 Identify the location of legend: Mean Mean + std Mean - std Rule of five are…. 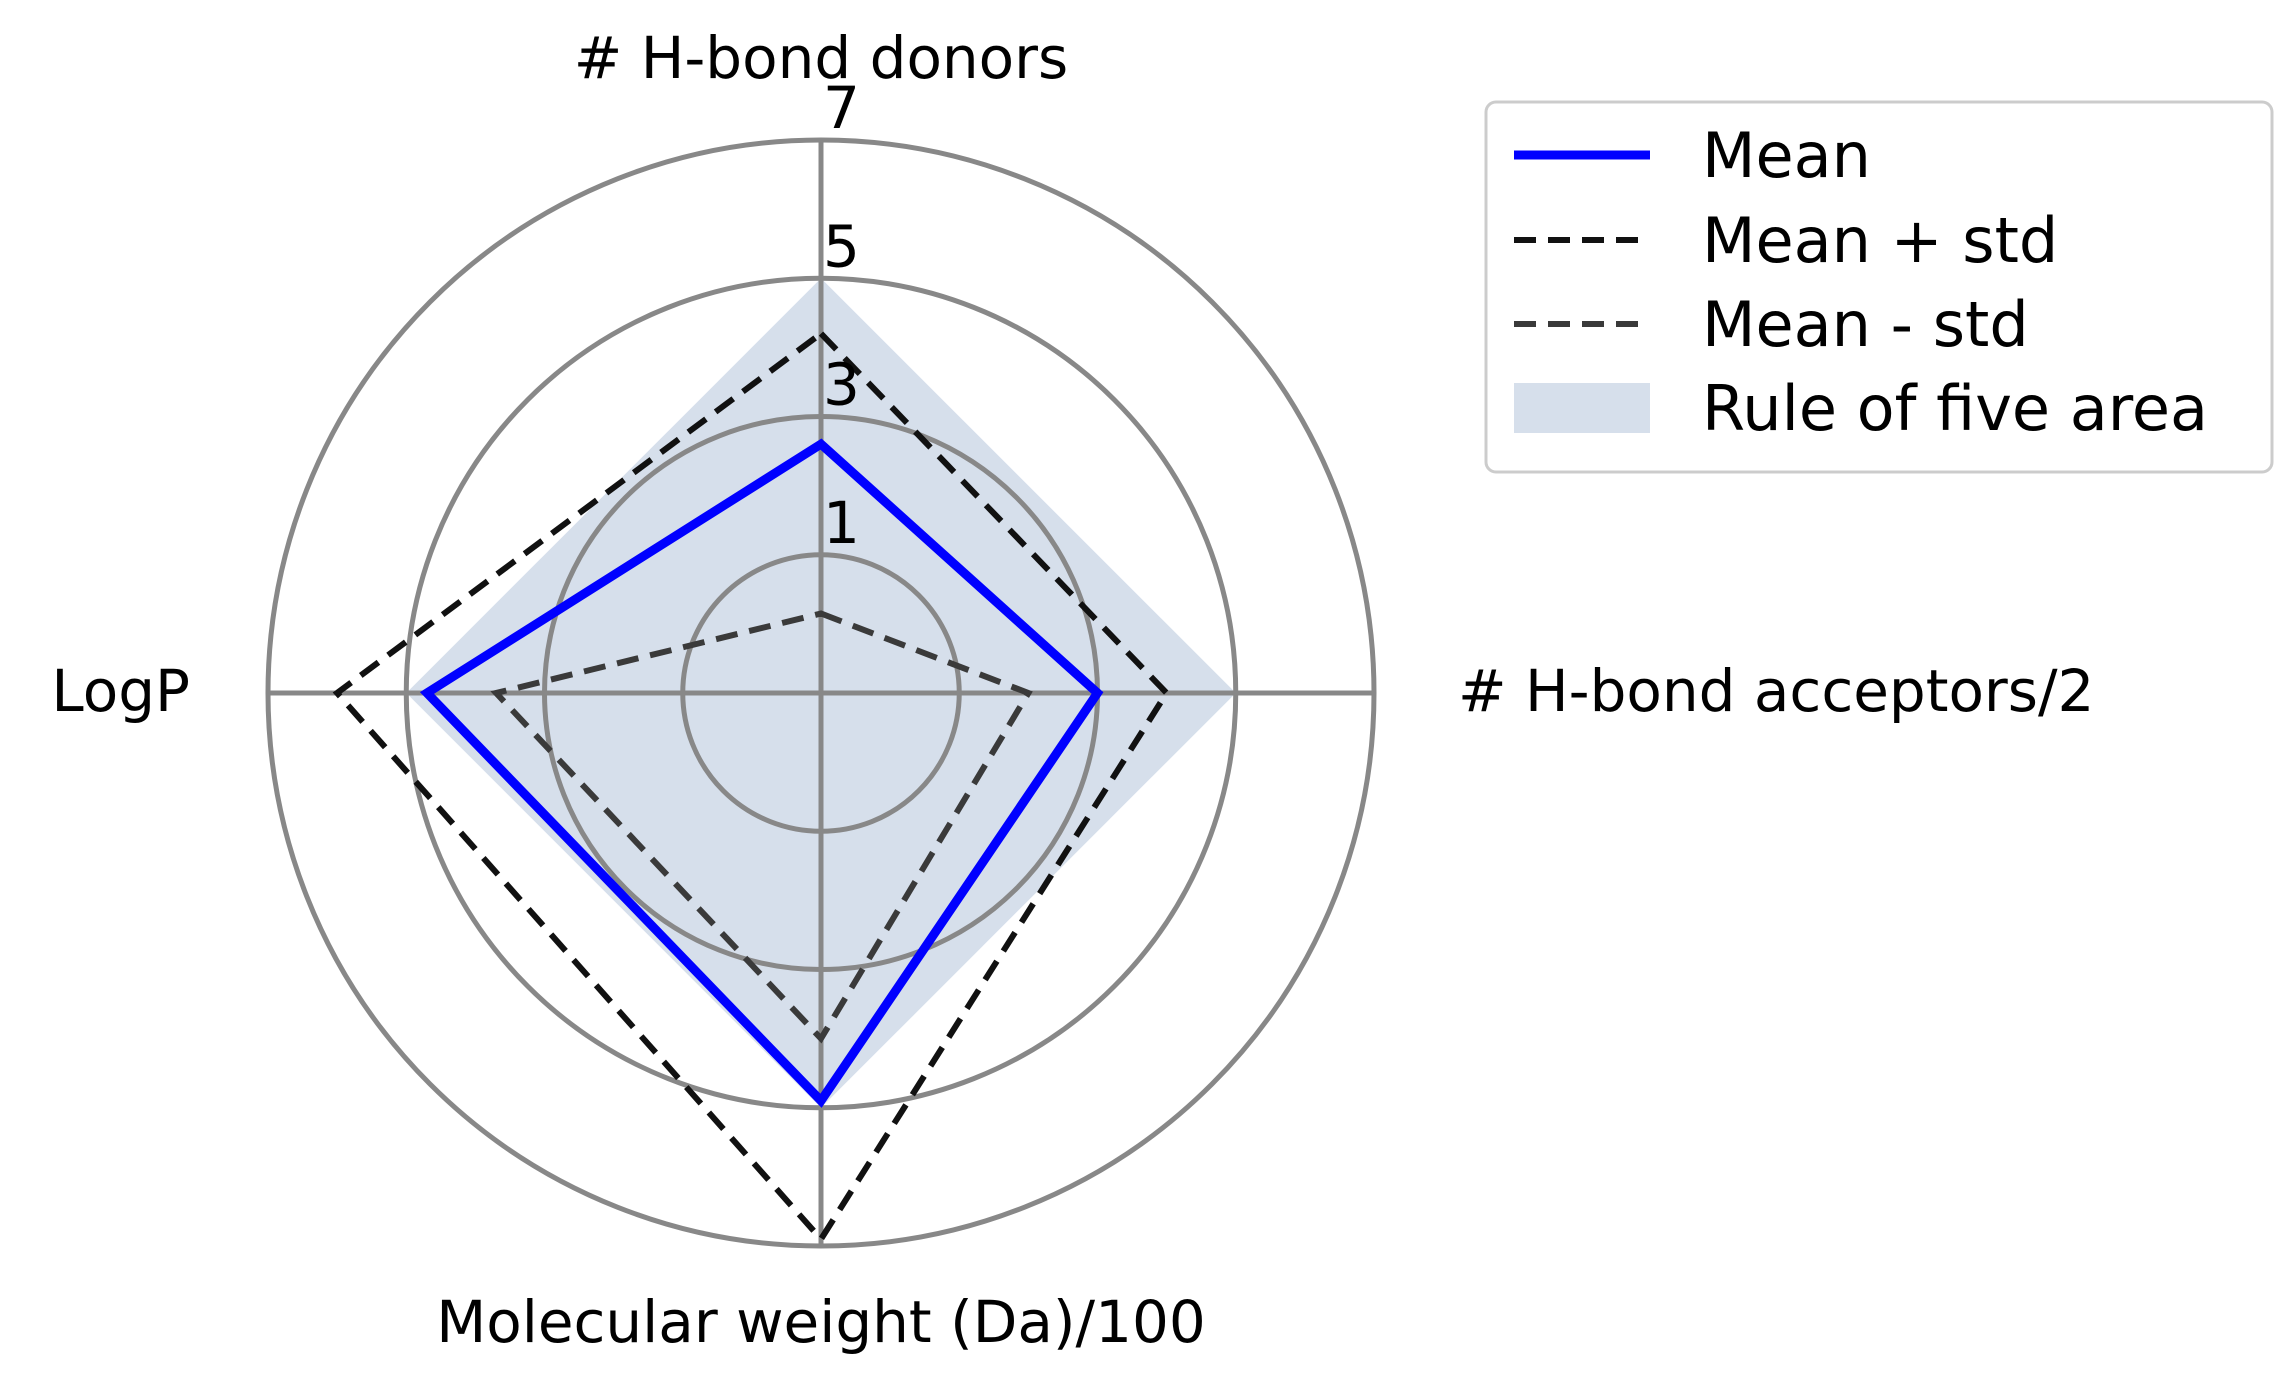
(1879, 287).